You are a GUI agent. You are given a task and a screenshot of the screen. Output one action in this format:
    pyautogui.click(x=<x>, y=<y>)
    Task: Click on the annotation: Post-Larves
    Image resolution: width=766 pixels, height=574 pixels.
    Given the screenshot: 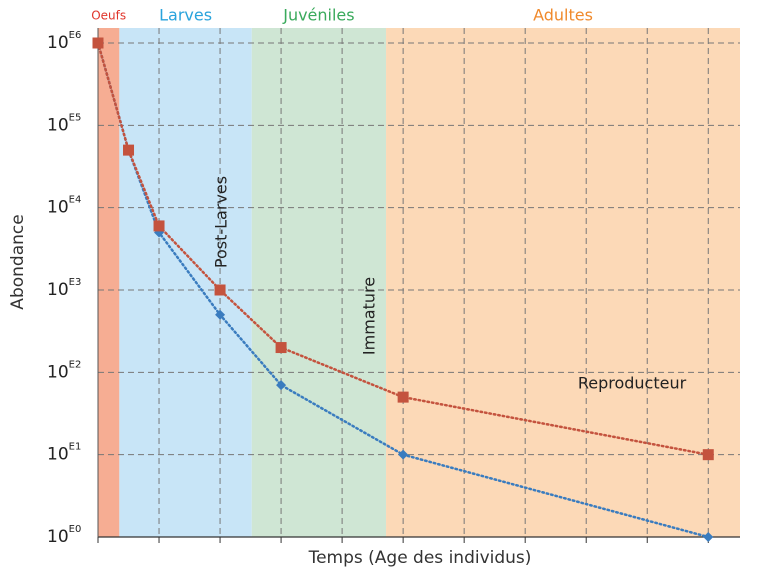 What is the action you would take?
    pyautogui.click(x=221, y=222)
    